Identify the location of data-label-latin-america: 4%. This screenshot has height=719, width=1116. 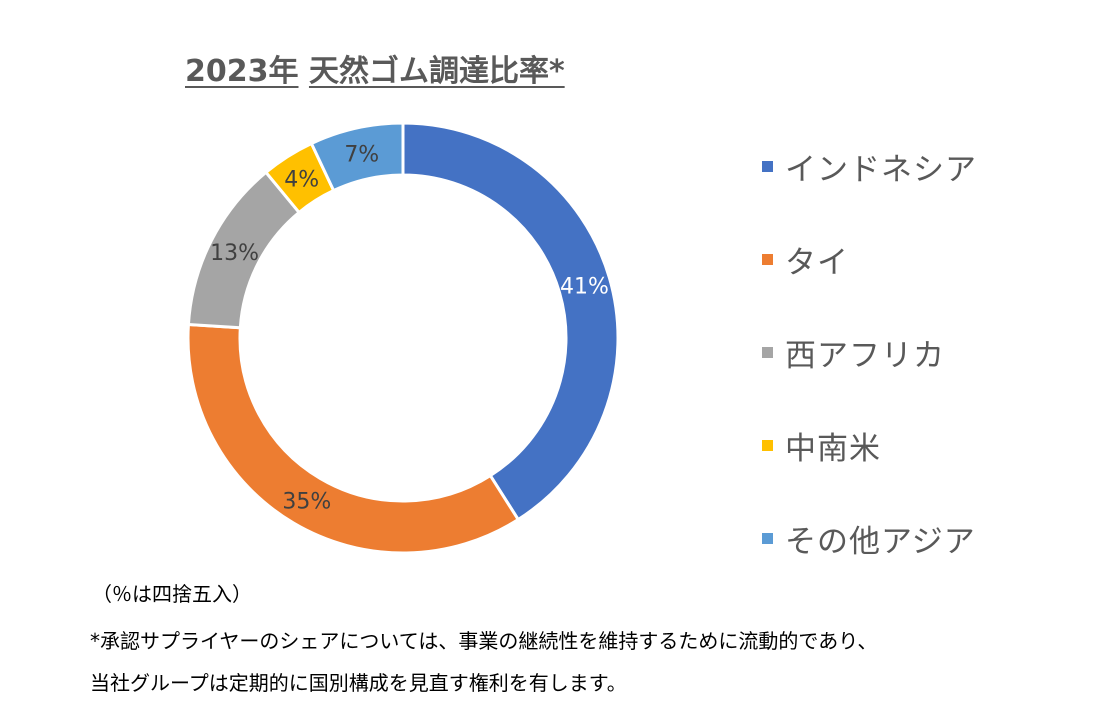
(301, 179).